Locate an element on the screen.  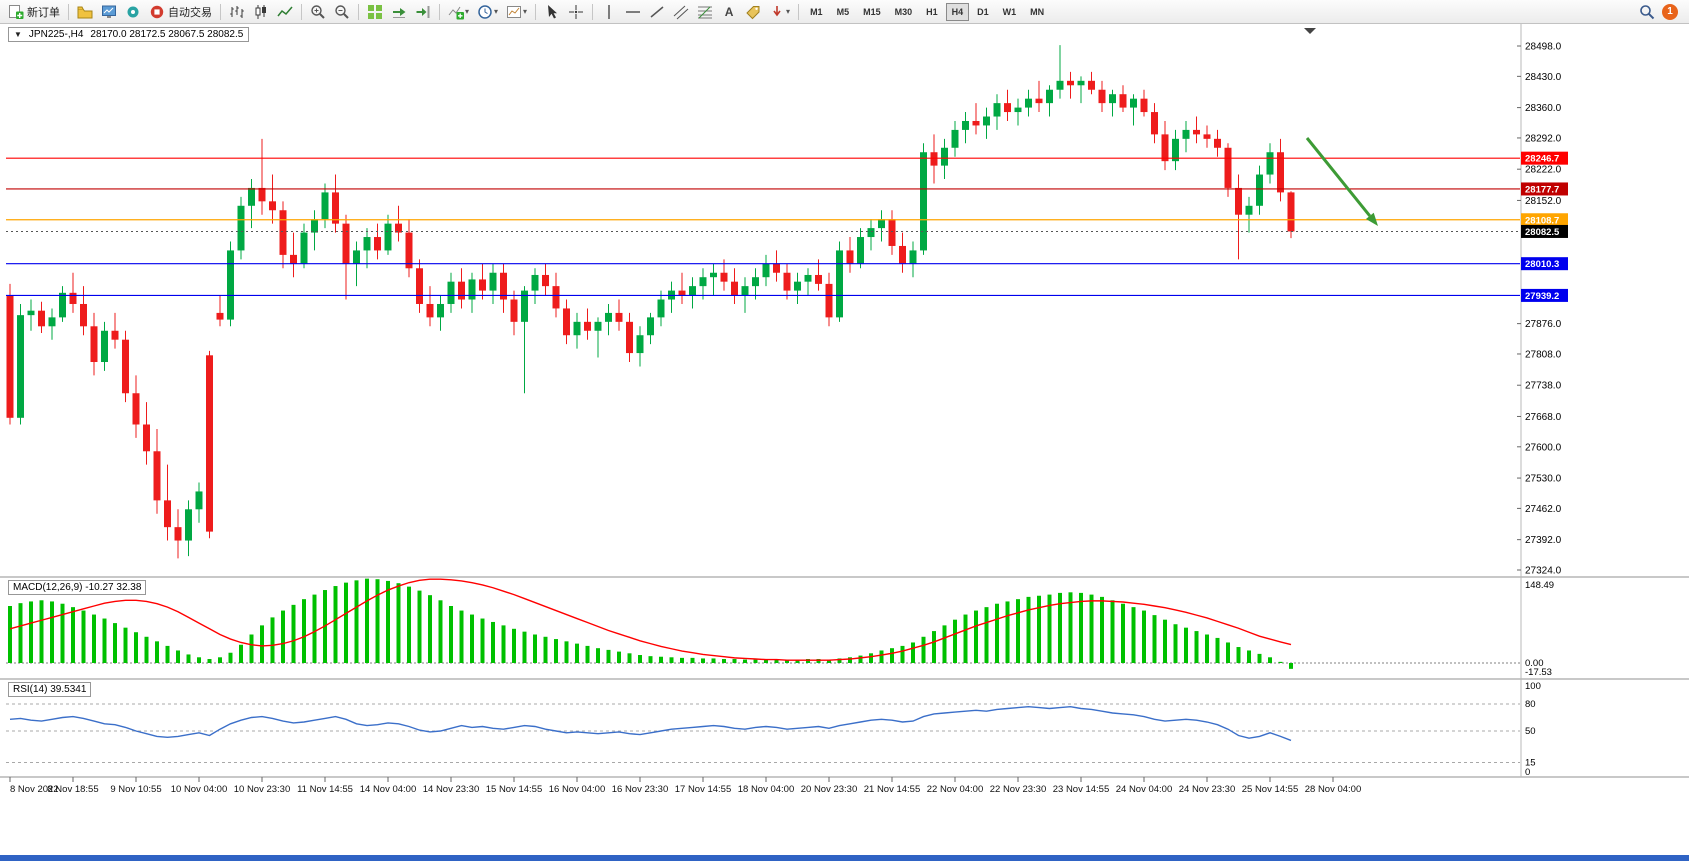
templates-caret: ▾ is located at coordinates (525, 11).